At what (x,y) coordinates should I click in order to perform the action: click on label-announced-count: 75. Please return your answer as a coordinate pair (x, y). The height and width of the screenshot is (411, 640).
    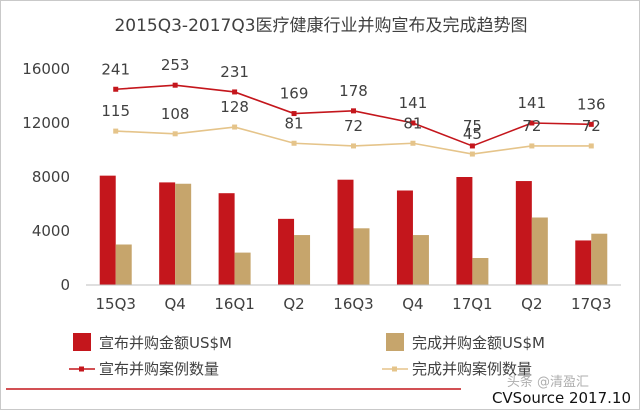
    Looking at the image, I should click on (472, 126).